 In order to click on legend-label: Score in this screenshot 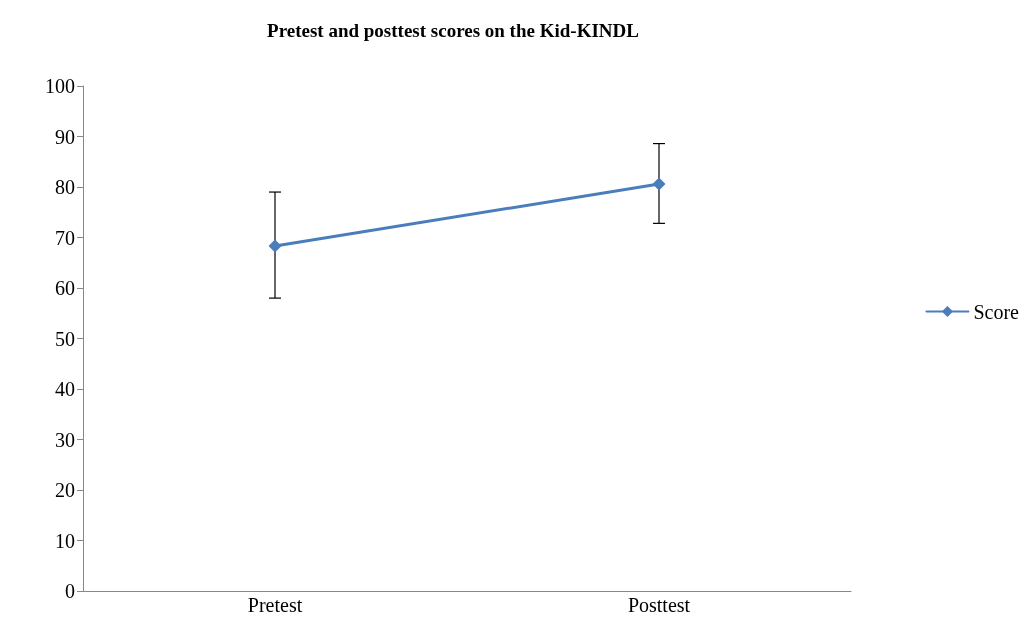, I will do `click(996, 311)`.